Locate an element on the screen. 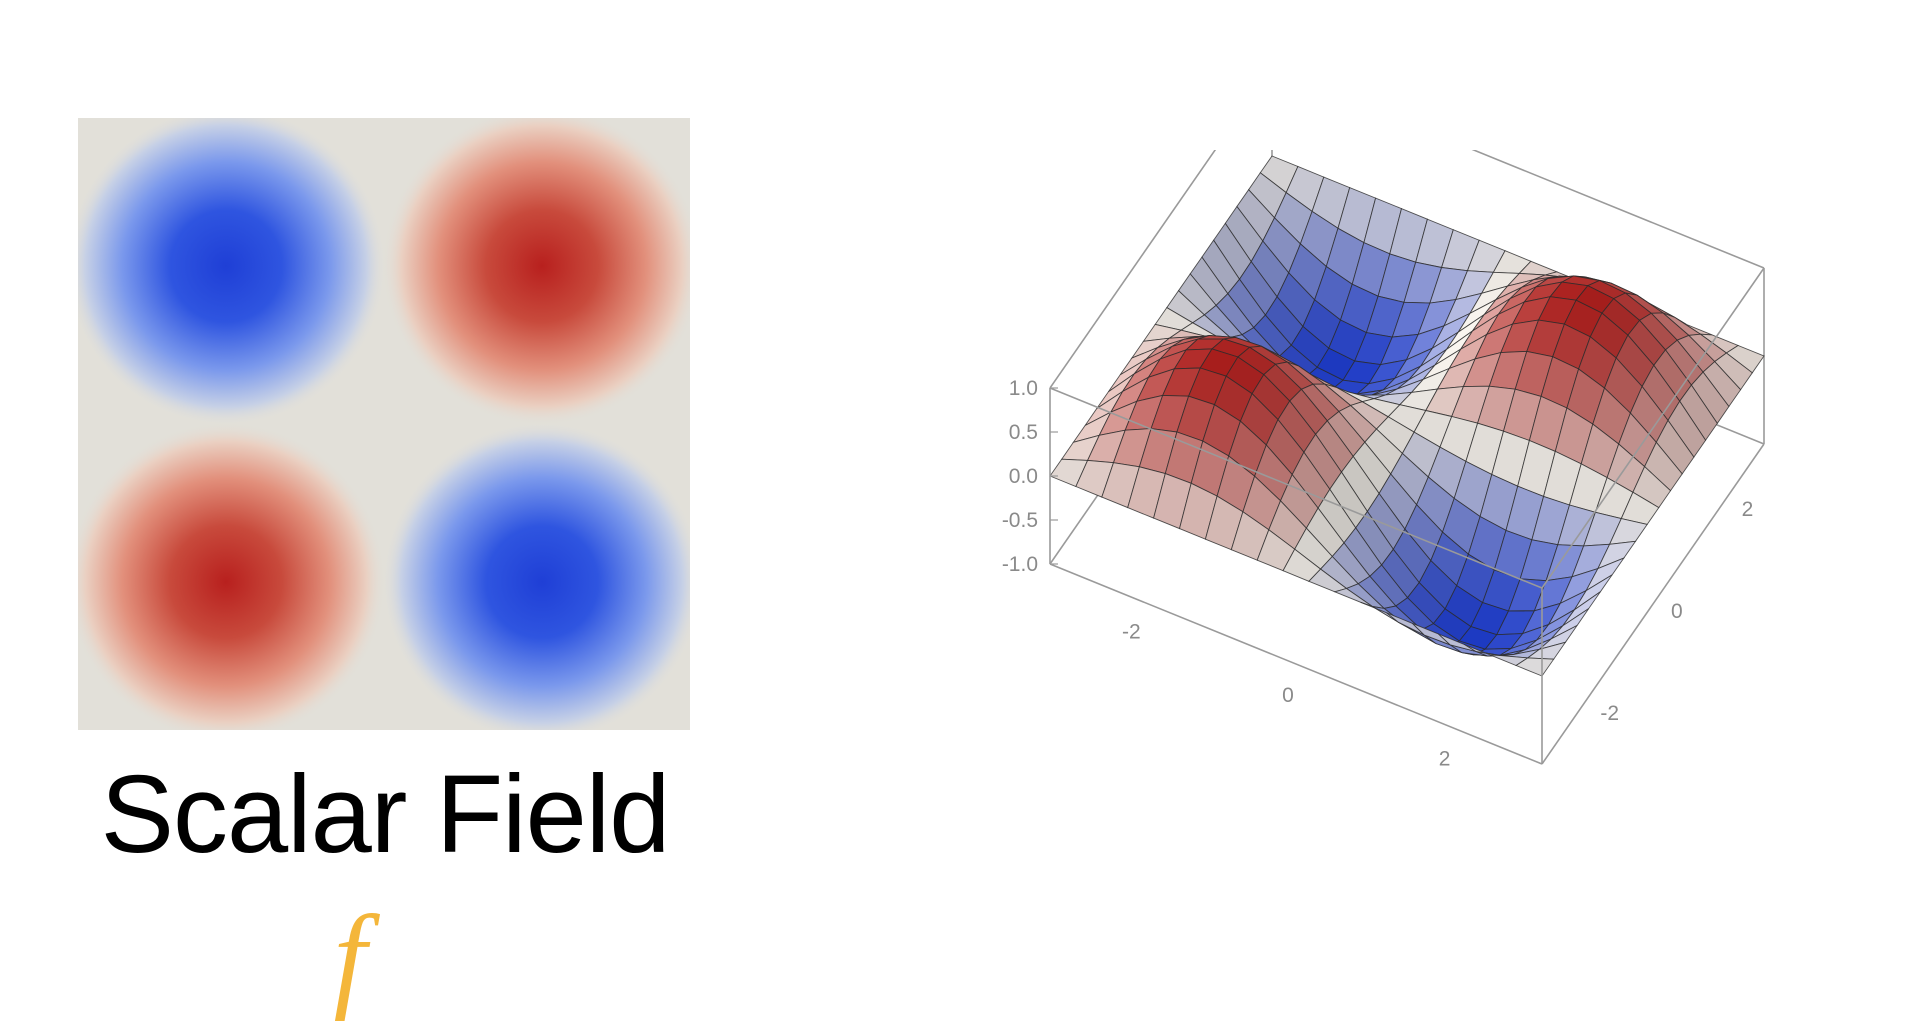  y-tick-label: 0 is located at coordinates (1677, 611).